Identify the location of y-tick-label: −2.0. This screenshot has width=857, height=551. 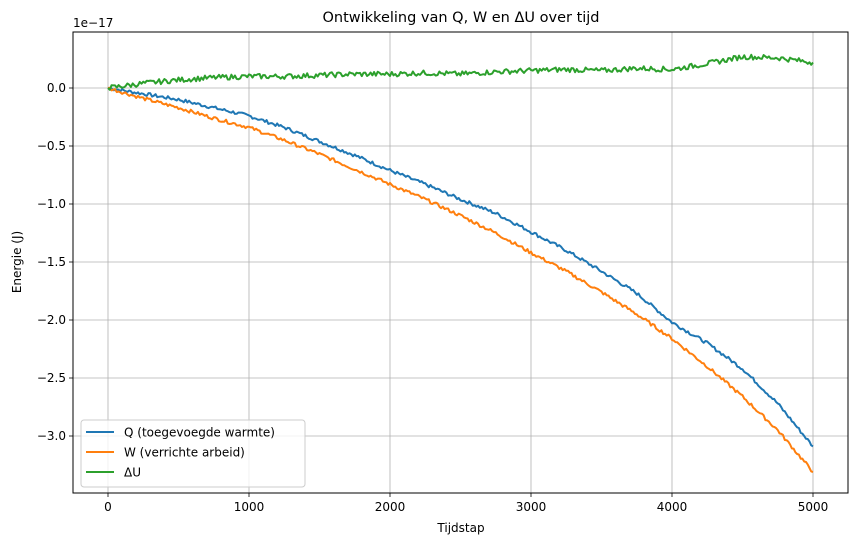
(51, 320).